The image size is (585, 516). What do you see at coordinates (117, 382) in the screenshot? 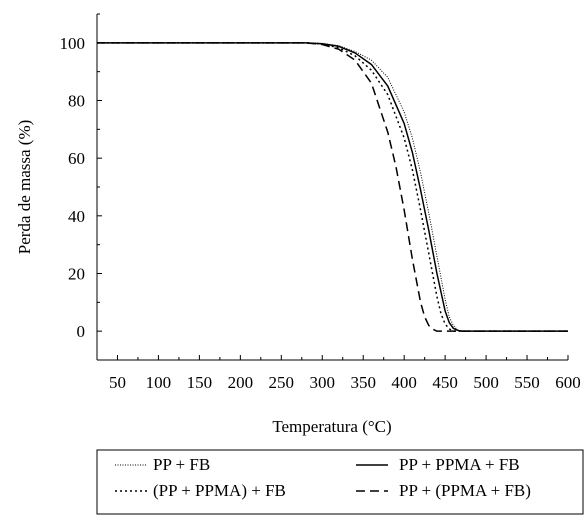
I see `x-tick-label: 50` at bounding box center [117, 382].